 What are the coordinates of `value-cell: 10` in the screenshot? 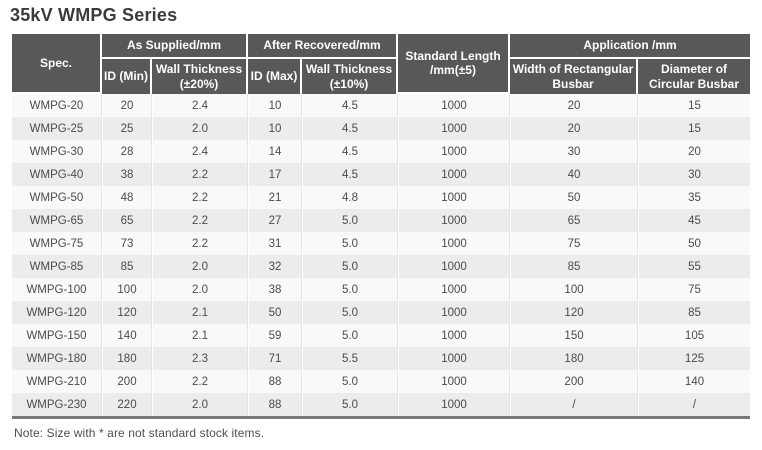 It's located at (275, 128).